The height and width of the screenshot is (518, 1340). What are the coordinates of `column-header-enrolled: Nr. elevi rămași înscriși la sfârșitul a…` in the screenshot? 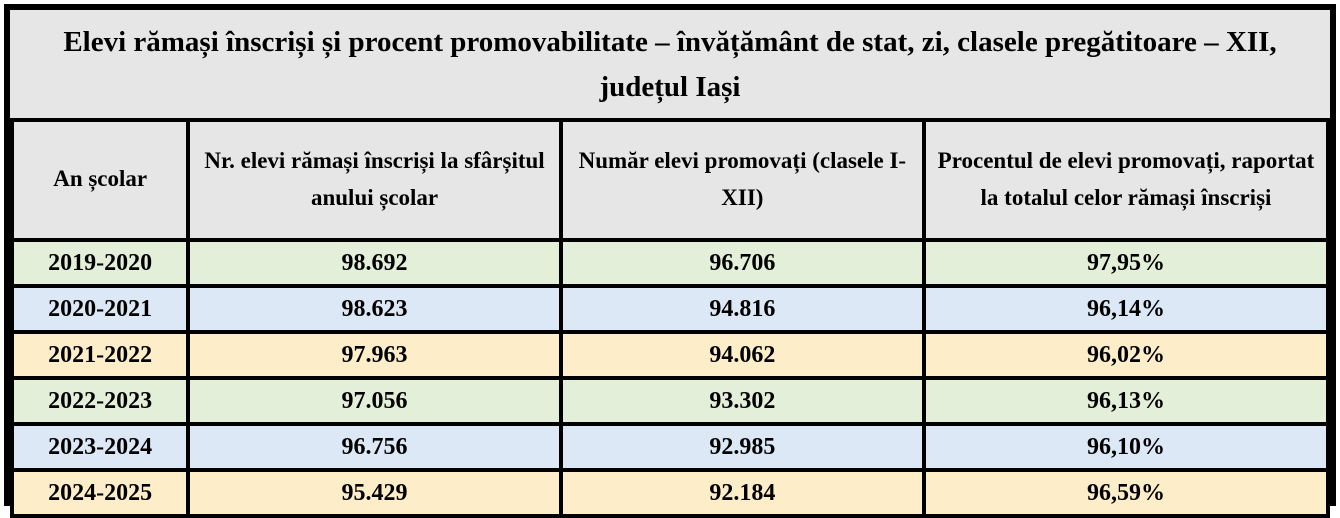 It's located at (374, 179).